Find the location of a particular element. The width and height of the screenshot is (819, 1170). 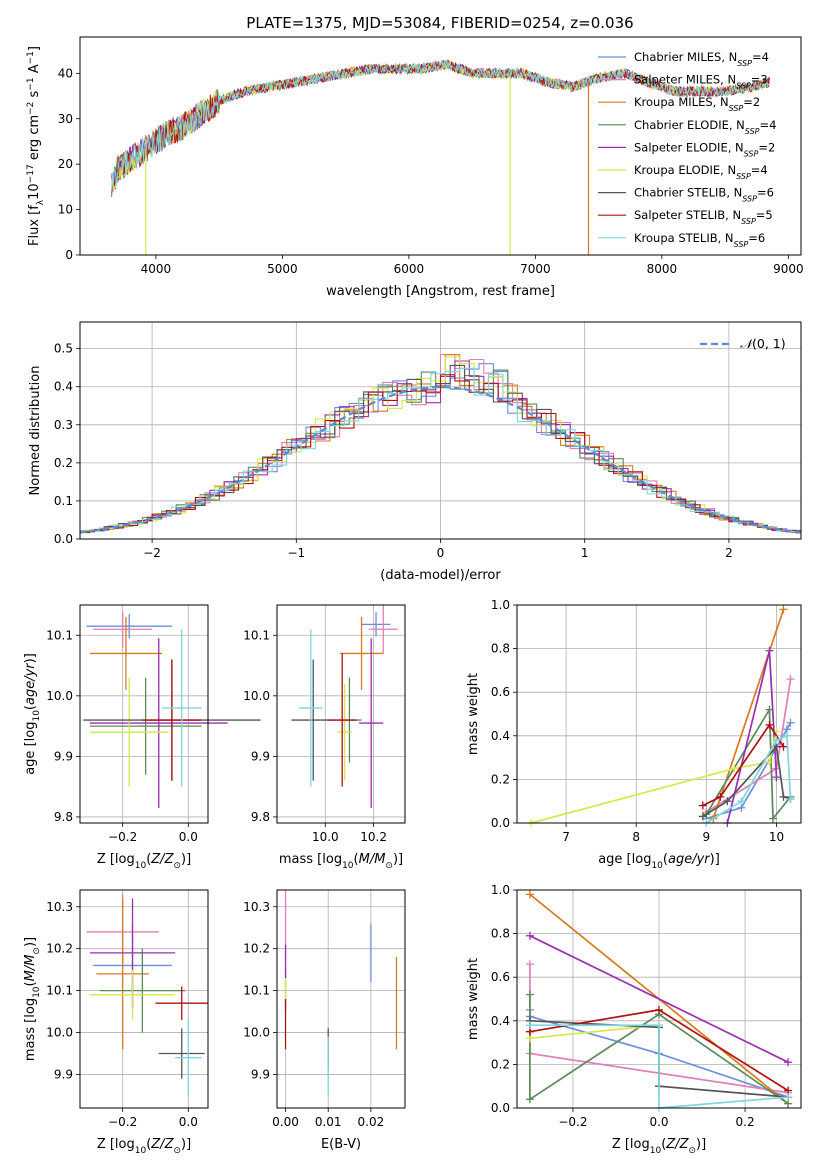

age_vs_Z-axes: −0.2 0.0 9.8 9.9 10.0 10.1 is located at coordinates (127, 724).